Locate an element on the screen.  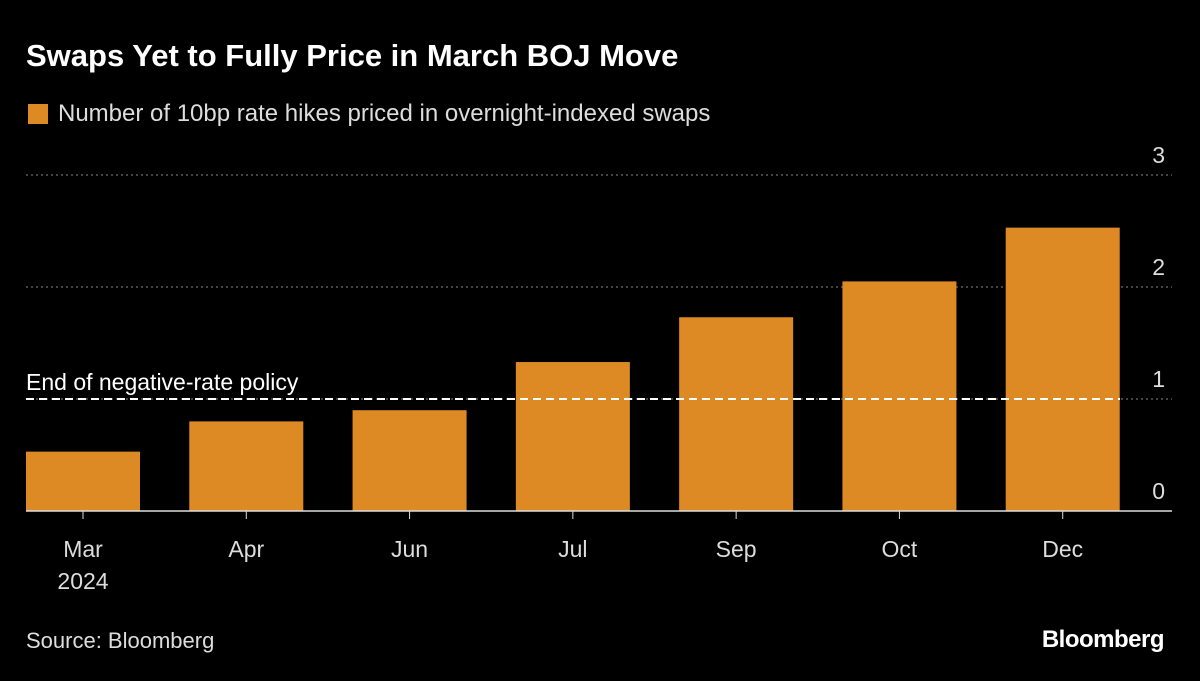
x-tick-label: Sep is located at coordinates (736, 549).